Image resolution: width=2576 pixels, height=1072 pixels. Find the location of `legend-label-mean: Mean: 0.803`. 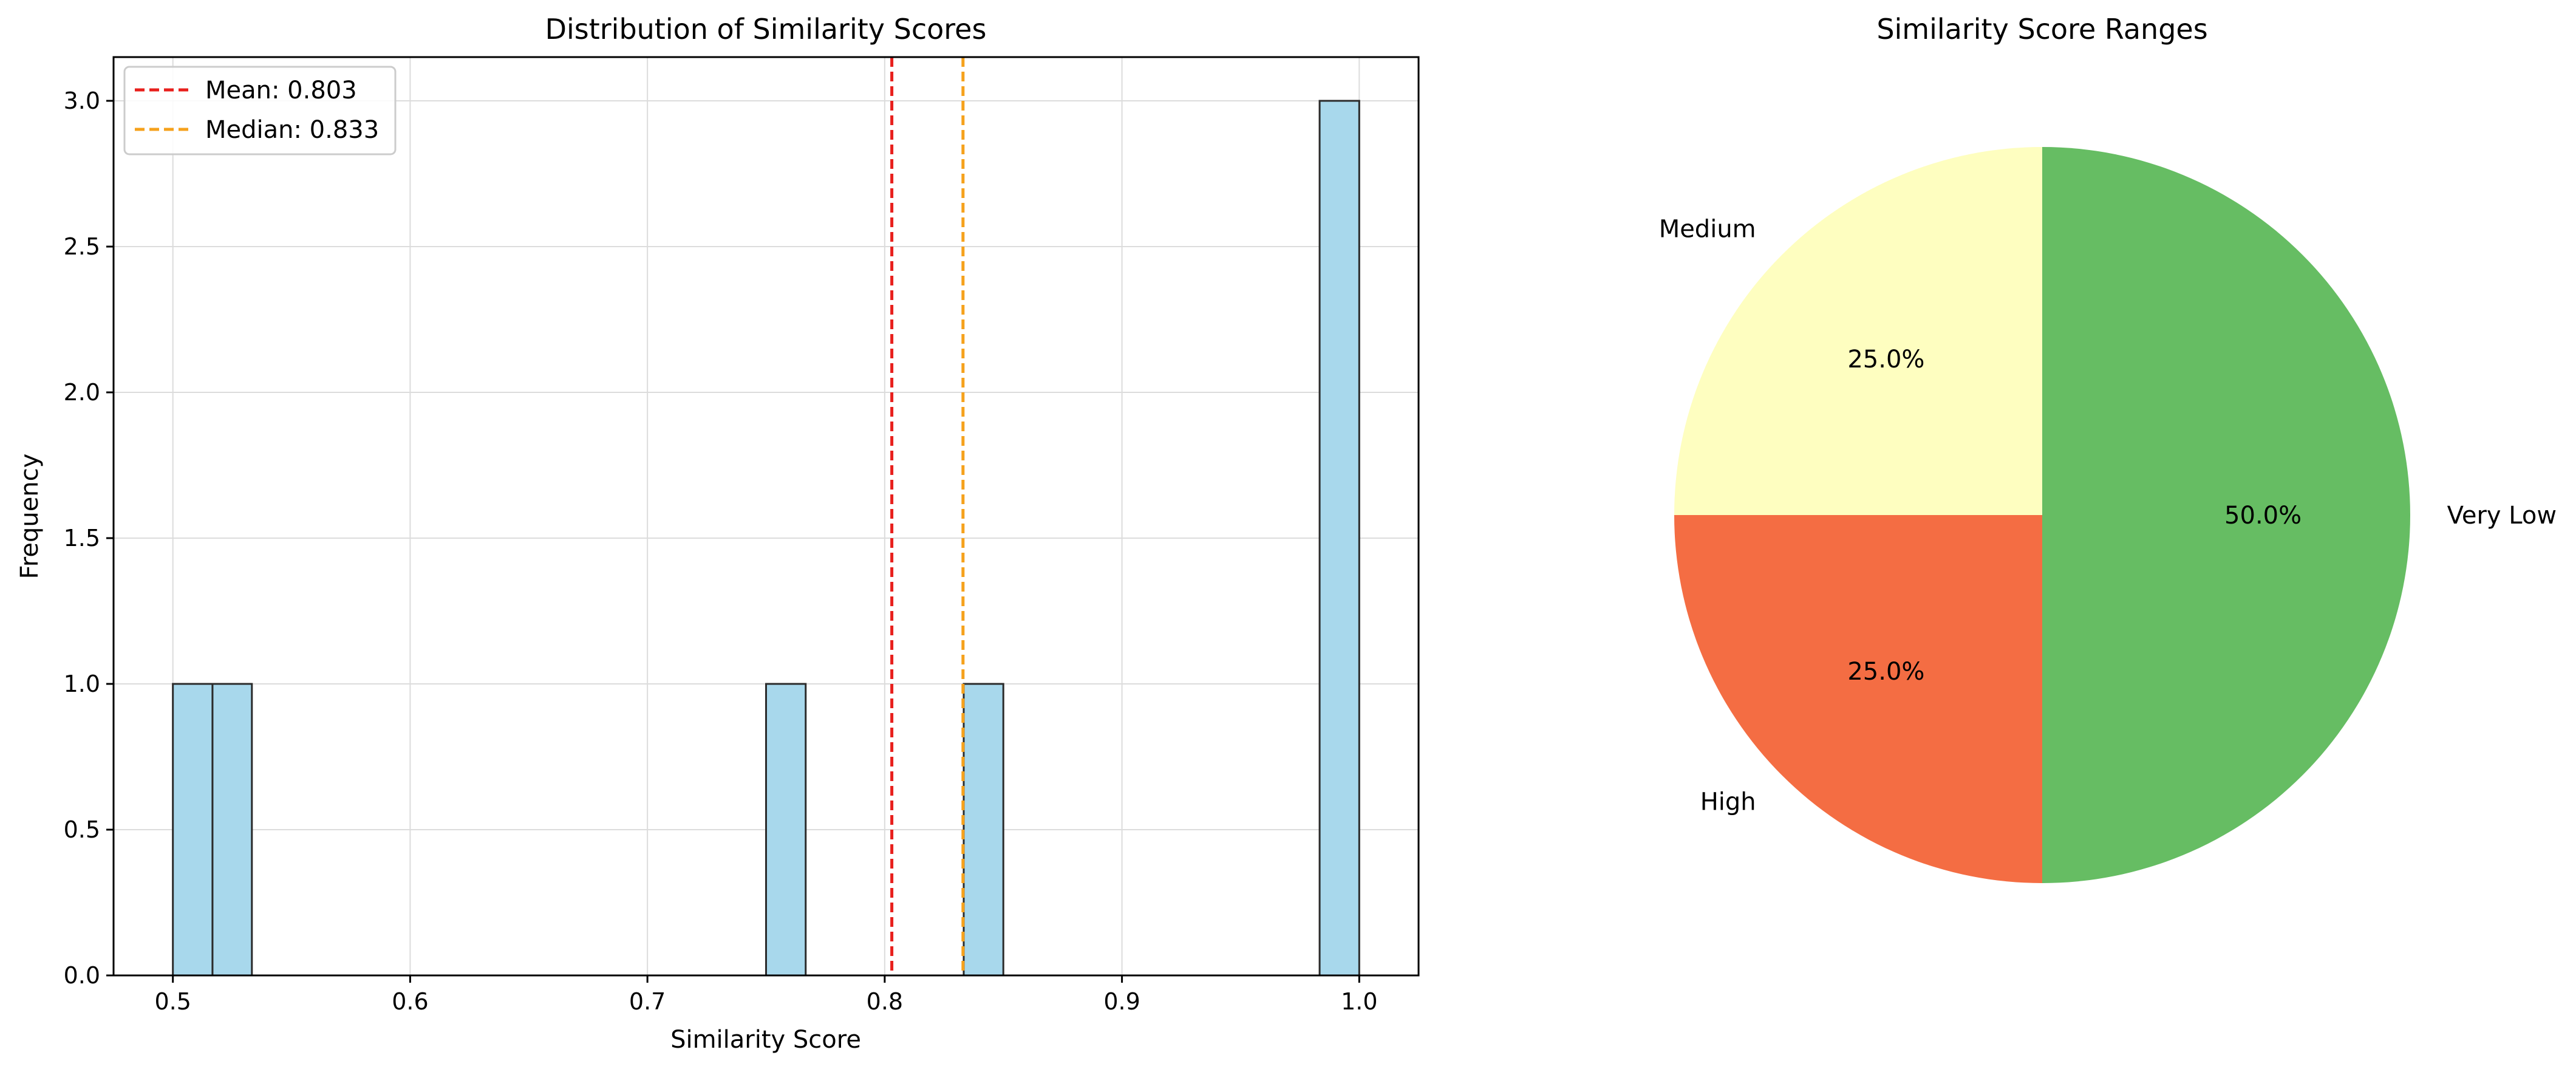

legend-label-mean: Mean: 0.803 is located at coordinates (281, 90).